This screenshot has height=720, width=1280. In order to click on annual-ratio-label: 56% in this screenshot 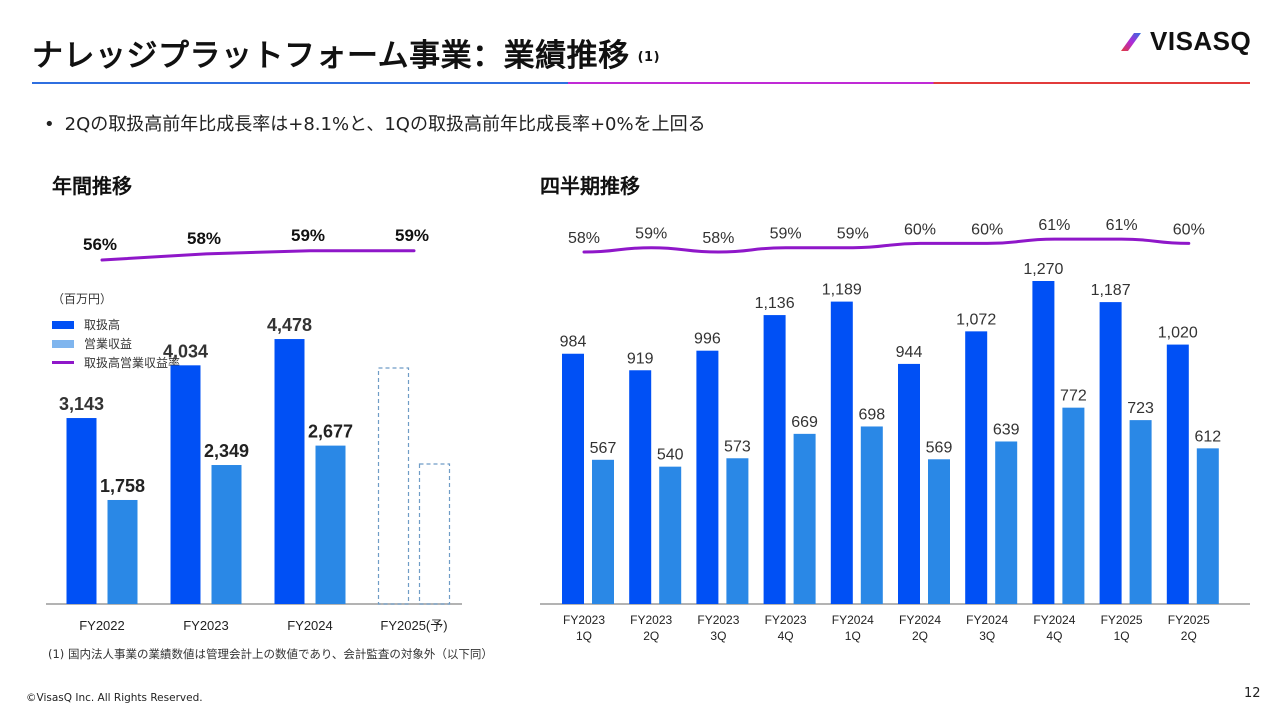, I will do `click(100, 244)`.